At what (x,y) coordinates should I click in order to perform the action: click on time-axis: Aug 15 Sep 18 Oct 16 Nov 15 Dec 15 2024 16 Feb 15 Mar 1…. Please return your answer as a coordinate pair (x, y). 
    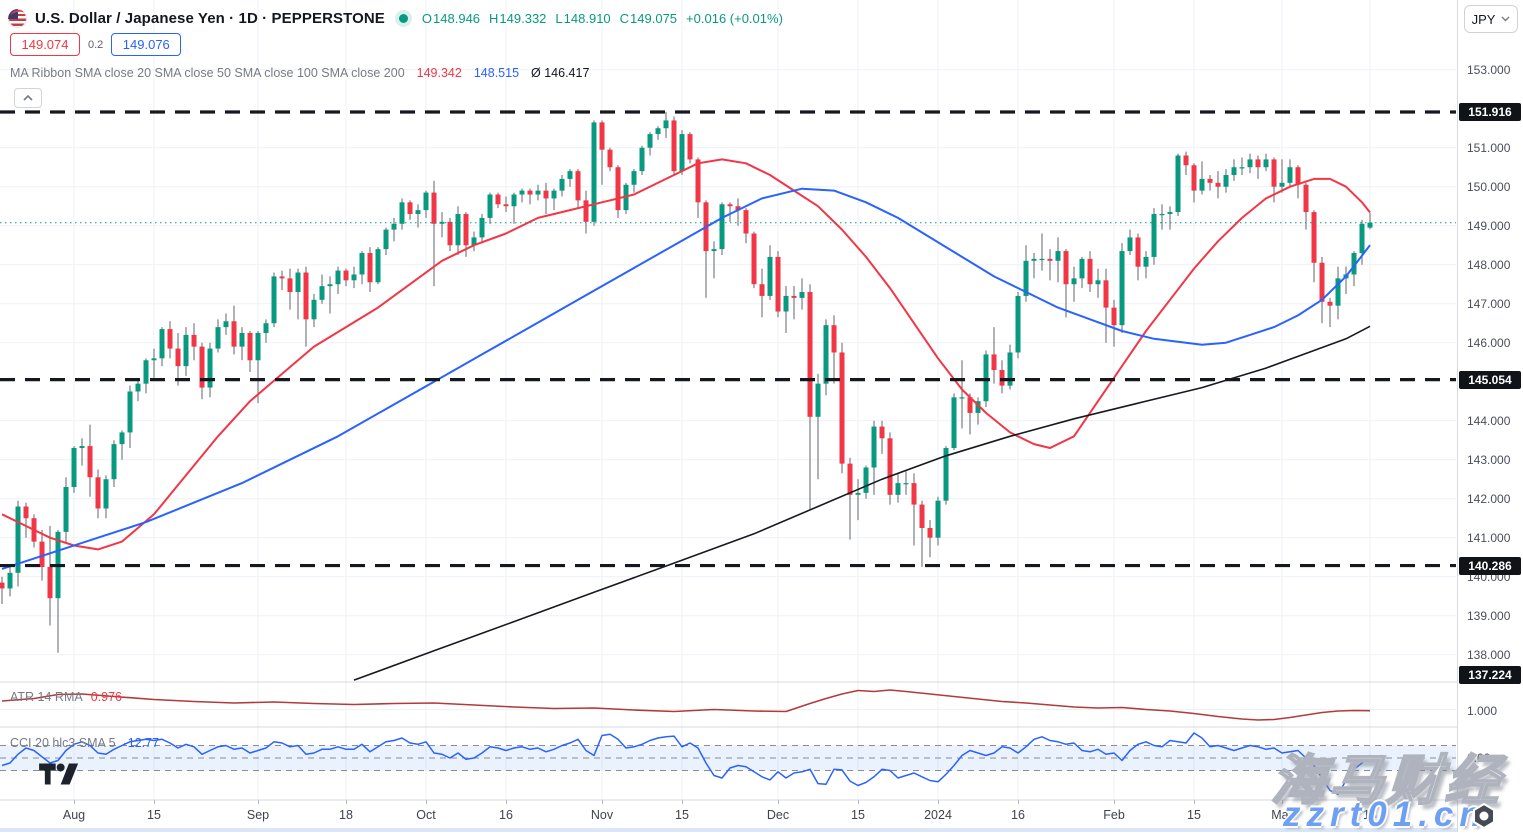
    Looking at the image, I should click on (728, 816).